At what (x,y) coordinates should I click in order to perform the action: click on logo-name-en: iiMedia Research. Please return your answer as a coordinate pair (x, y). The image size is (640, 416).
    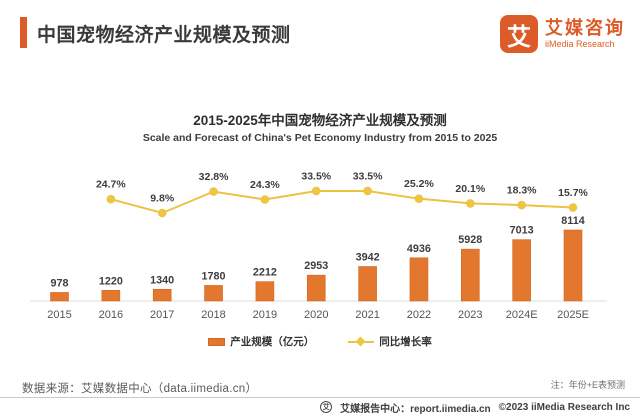
    Looking at the image, I should click on (580, 43).